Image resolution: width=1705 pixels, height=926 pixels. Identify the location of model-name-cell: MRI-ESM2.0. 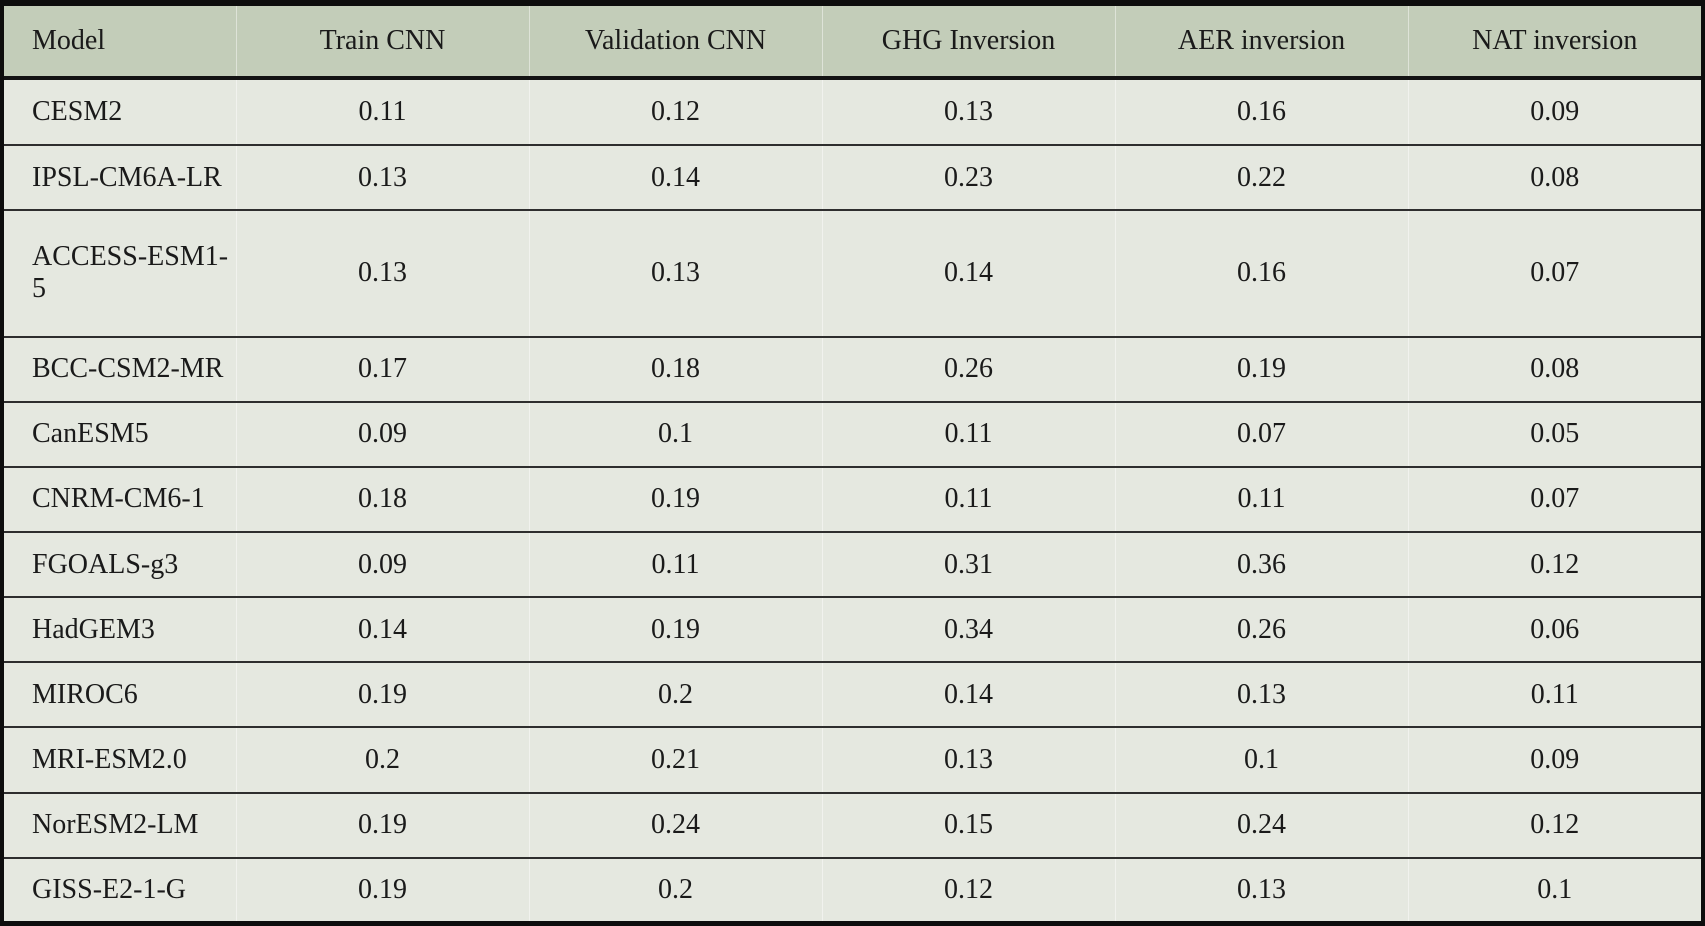
(120, 759).